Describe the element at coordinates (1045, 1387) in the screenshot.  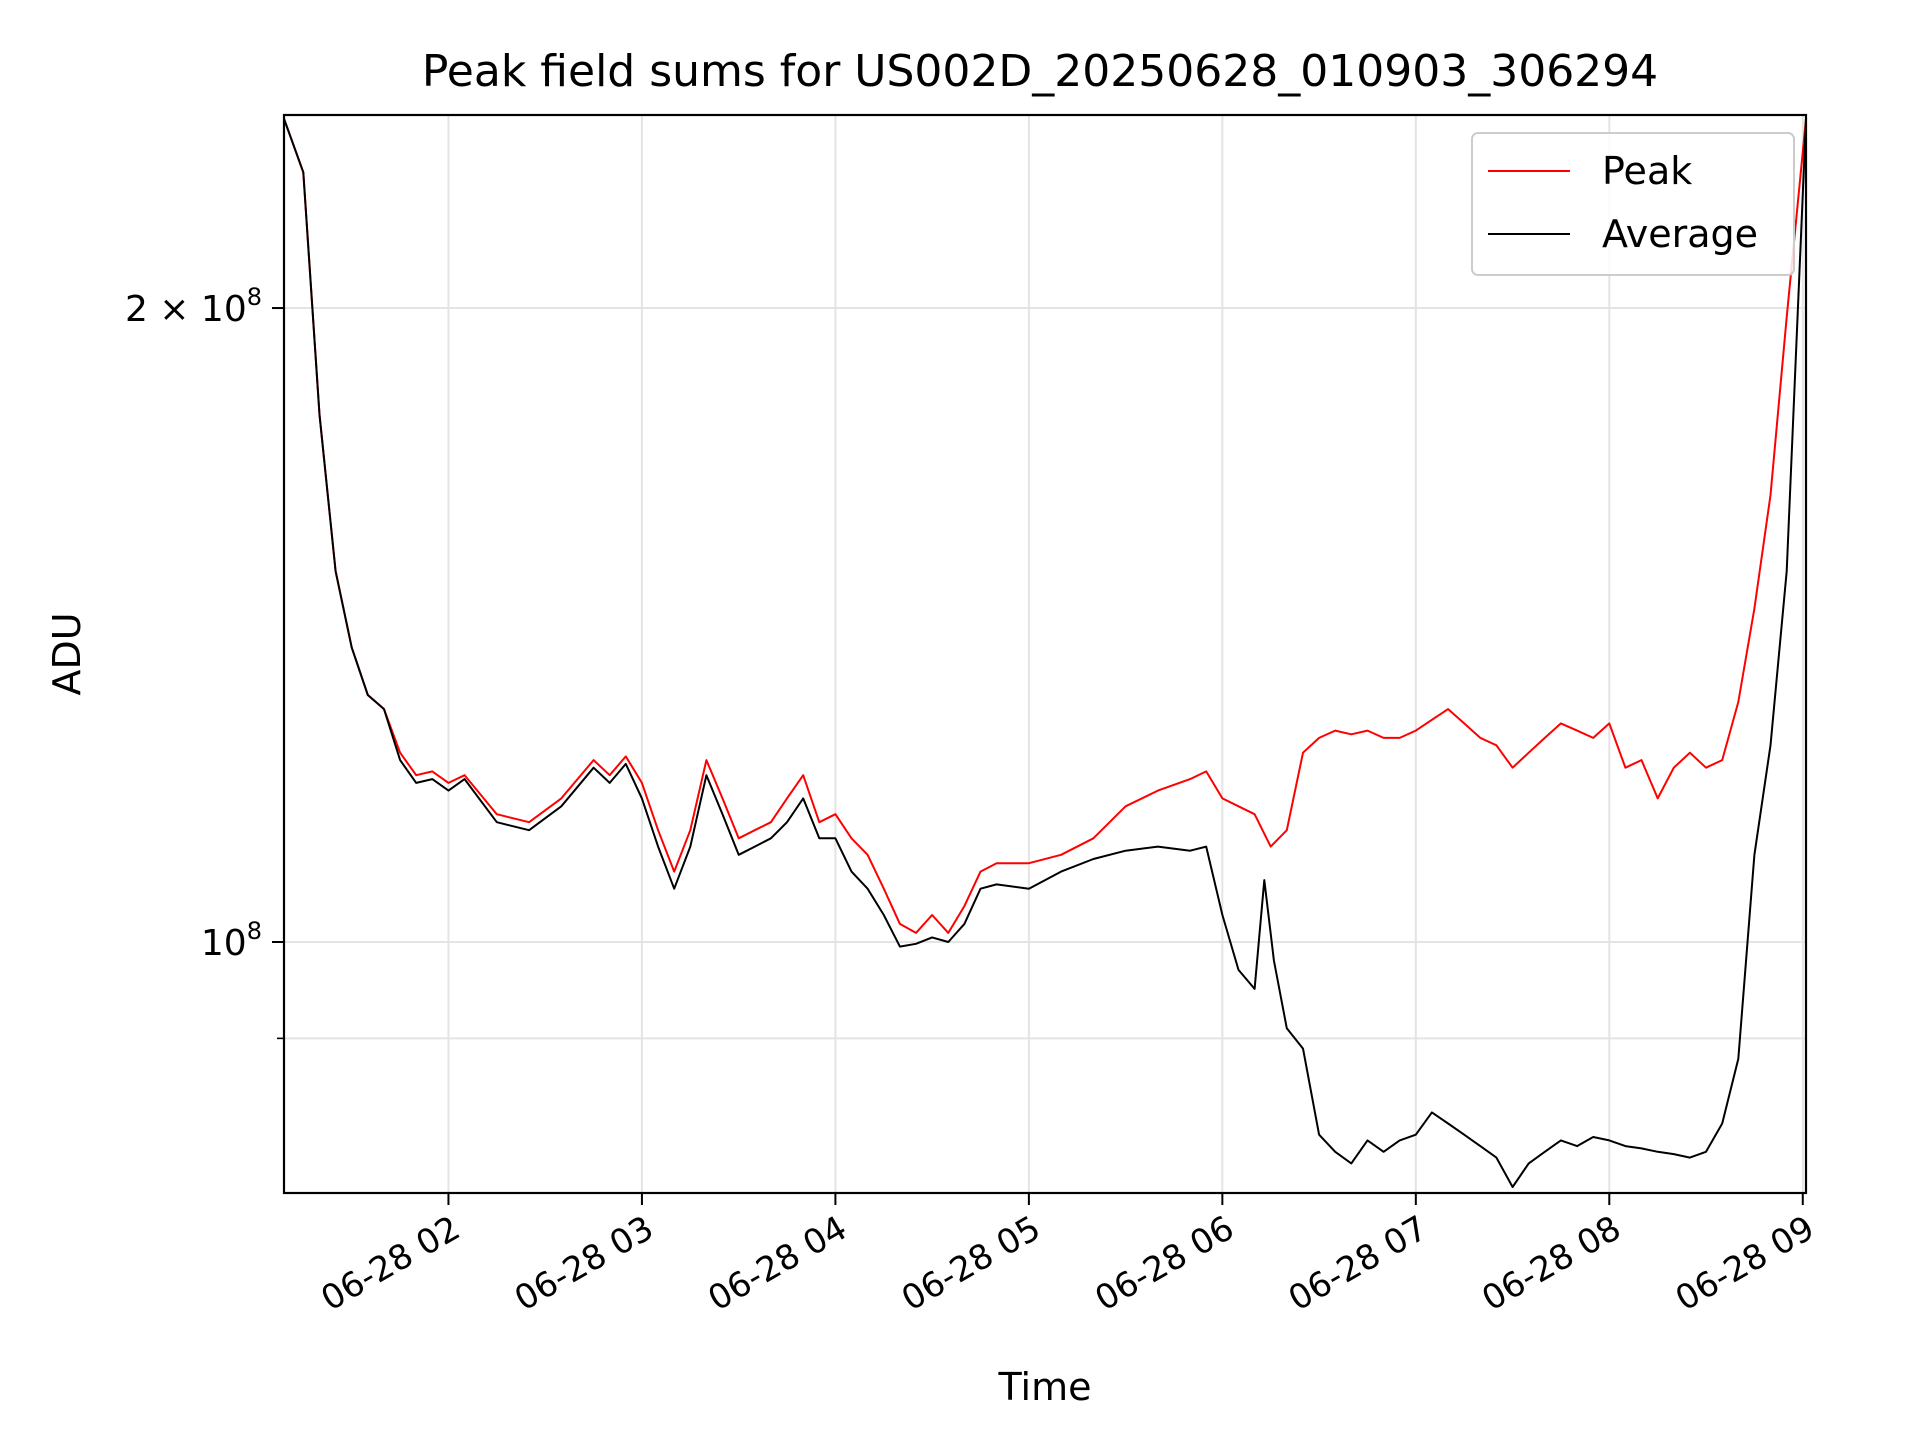
I see `x-axis-label: Time` at that location.